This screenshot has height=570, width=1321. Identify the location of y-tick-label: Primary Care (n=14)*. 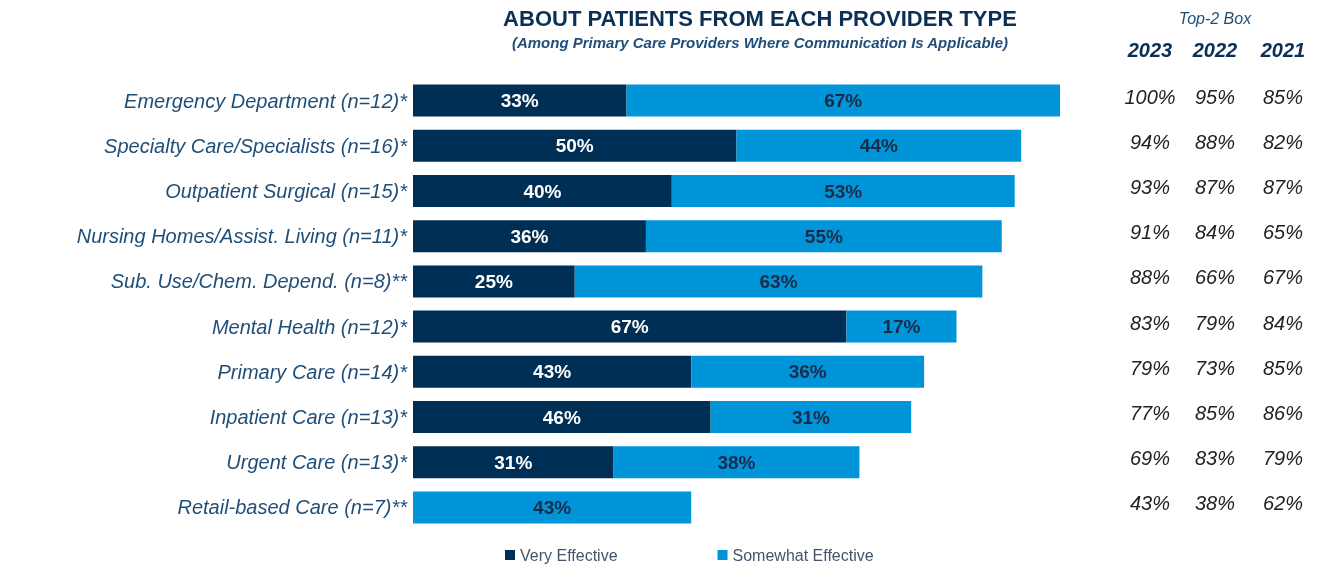
(313, 371).